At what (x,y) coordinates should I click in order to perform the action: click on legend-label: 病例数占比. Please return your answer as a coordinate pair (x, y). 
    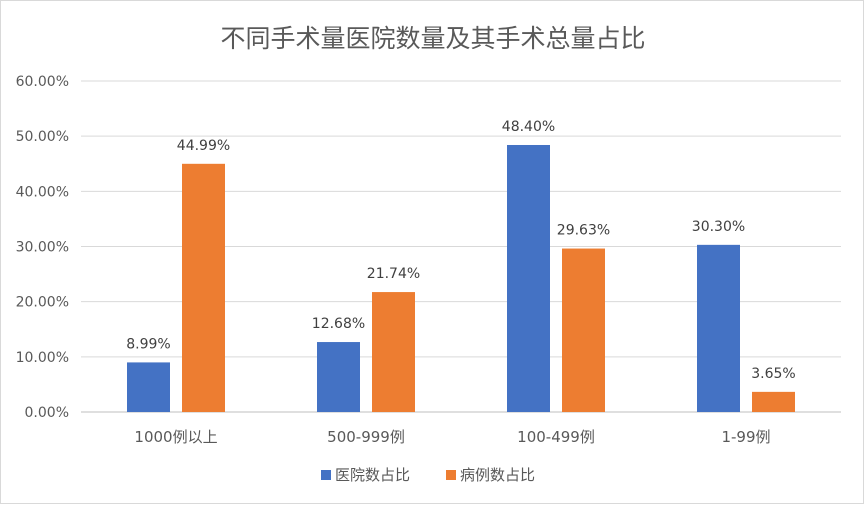
    Looking at the image, I should click on (497, 475).